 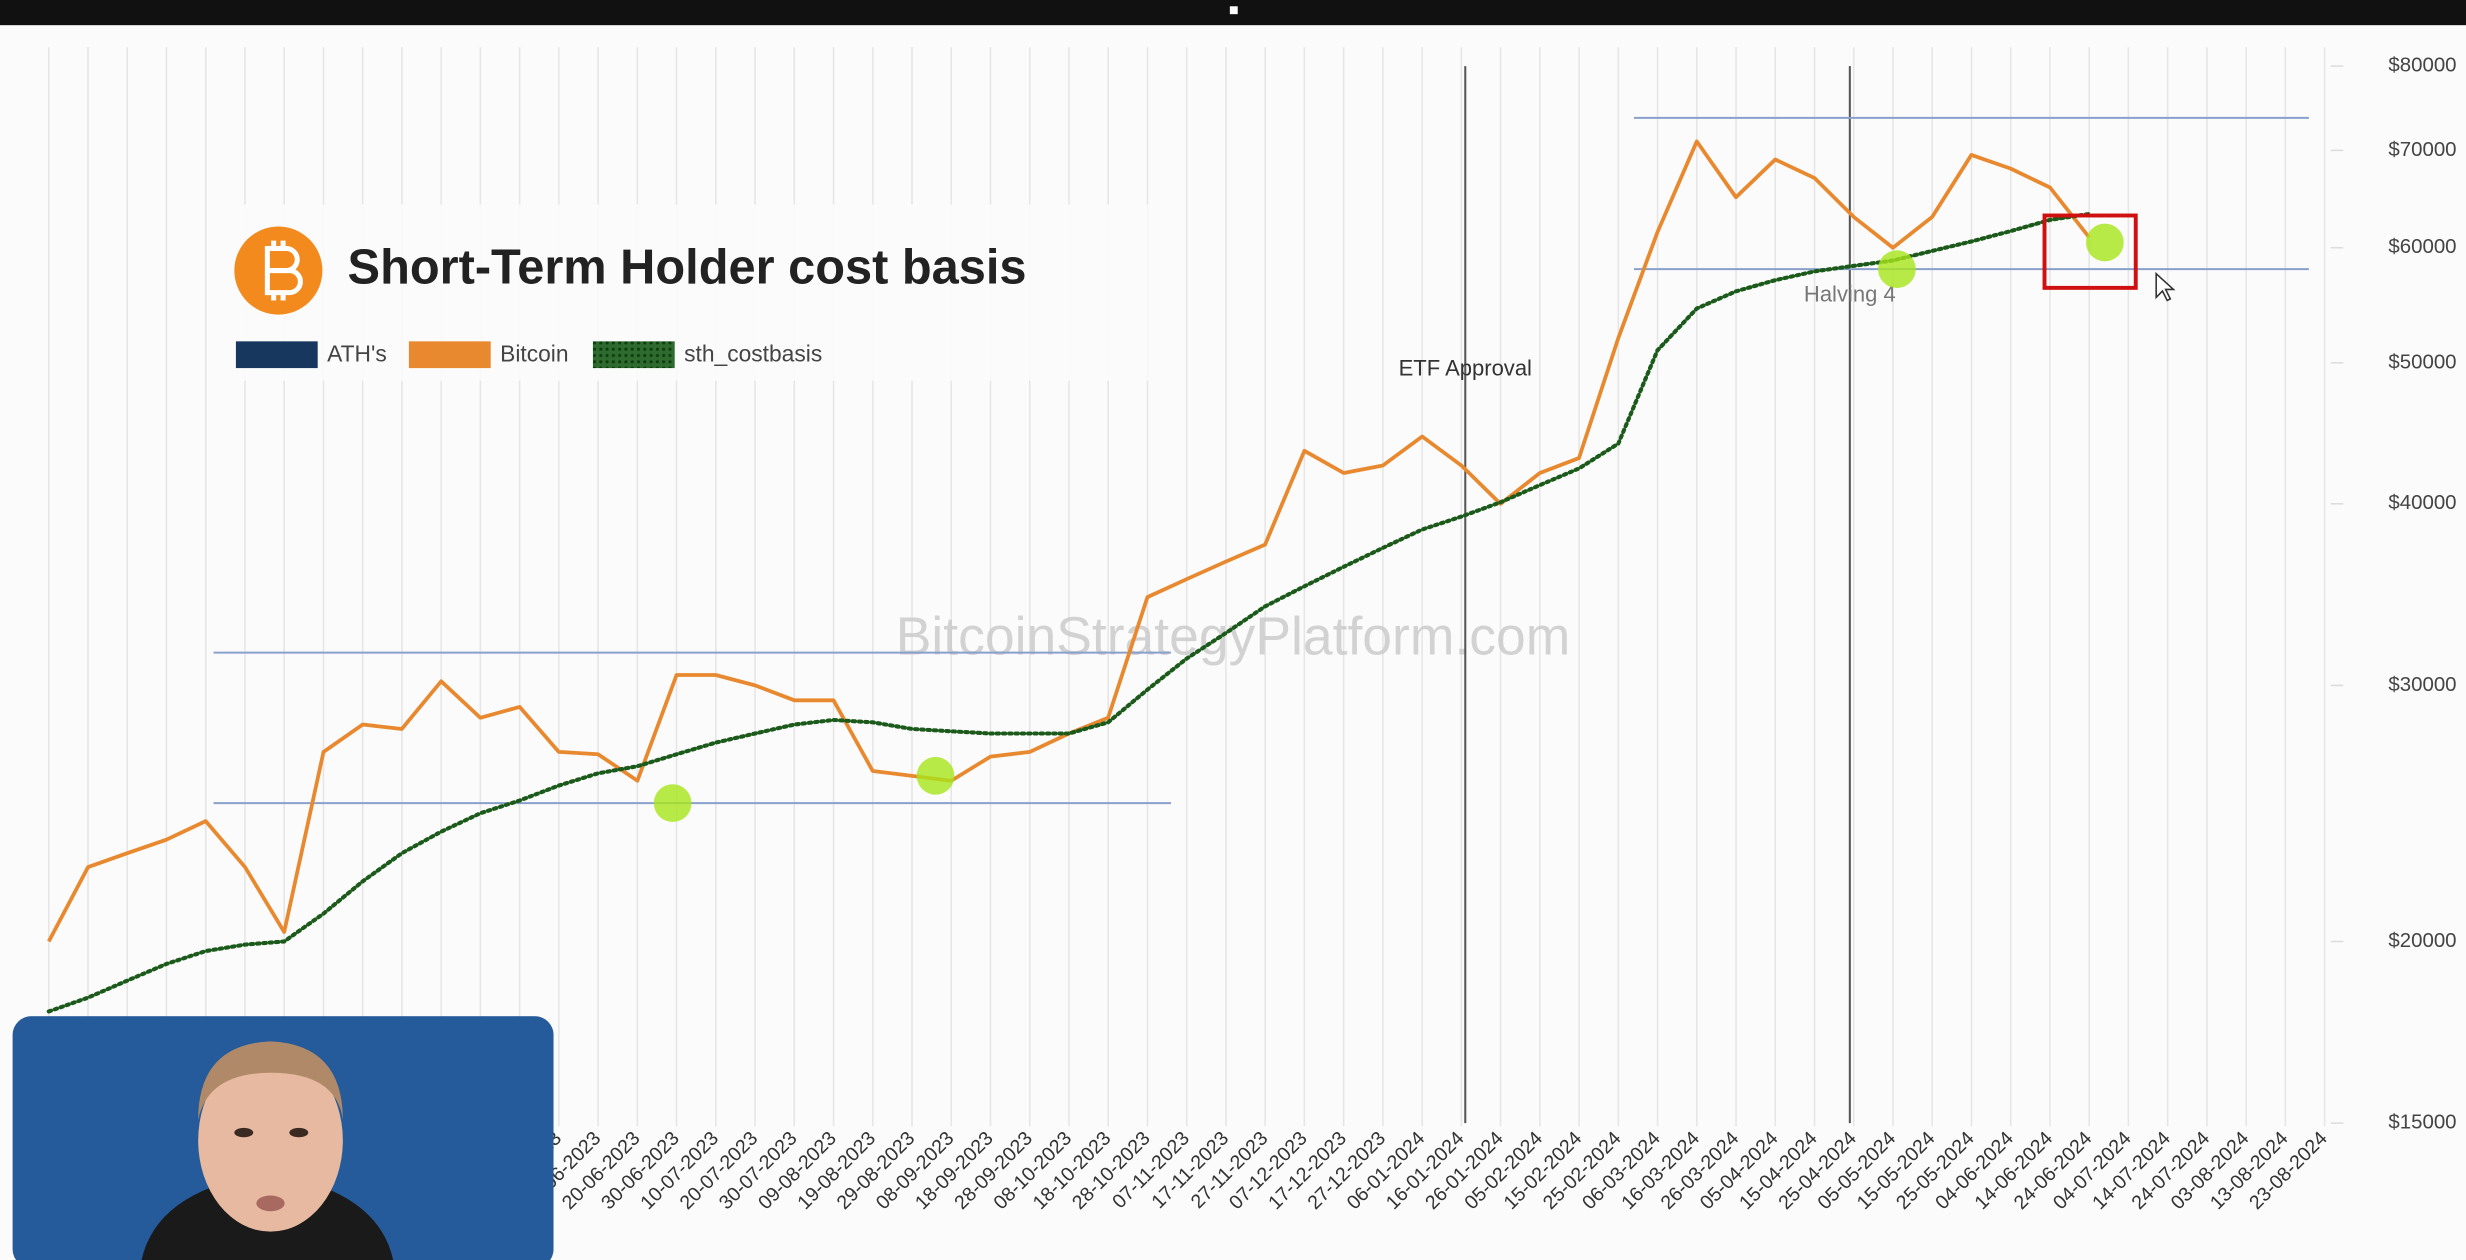 I want to click on y-tick-label: $60000, so click(x=2422, y=246).